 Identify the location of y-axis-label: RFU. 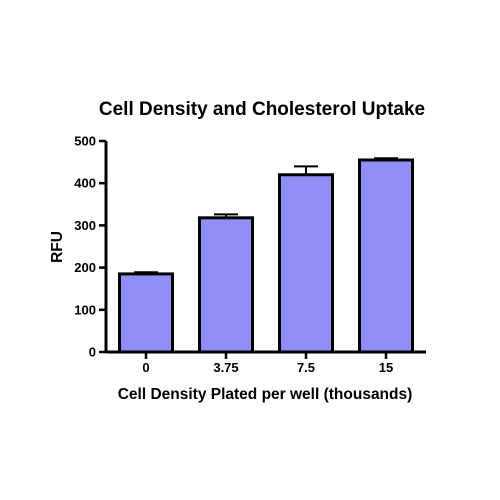
(57, 247).